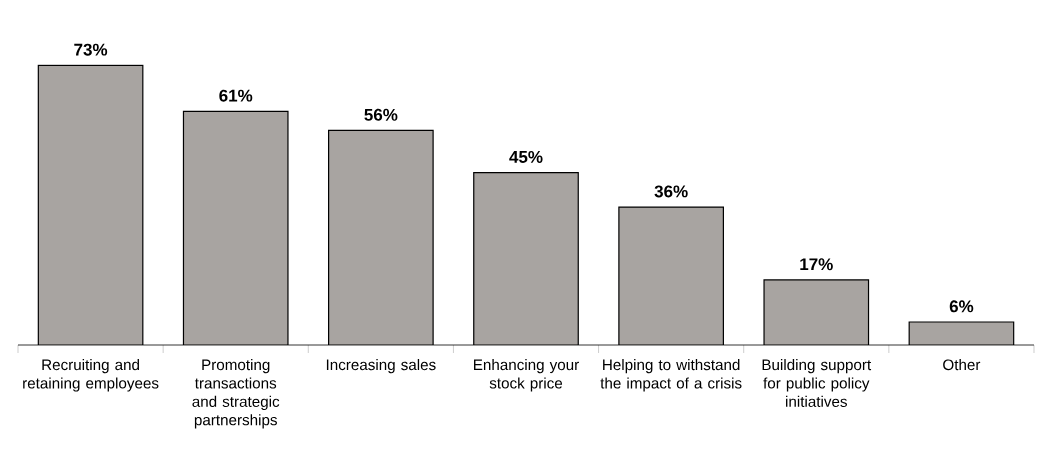 This screenshot has width=1046, height=457. I want to click on x-tick-label: Other, so click(962, 365).